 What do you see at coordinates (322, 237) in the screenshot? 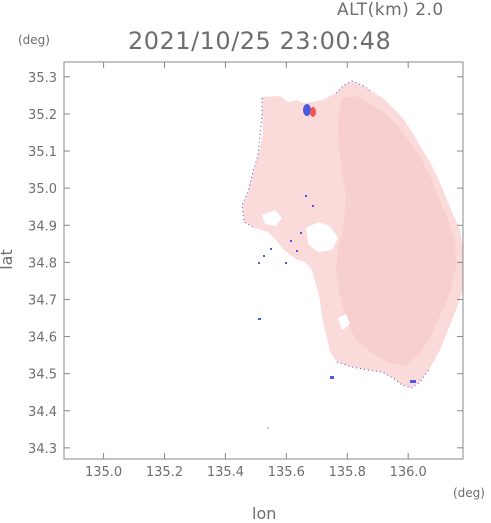
I see `echo-gap-bay` at bounding box center [322, 237].